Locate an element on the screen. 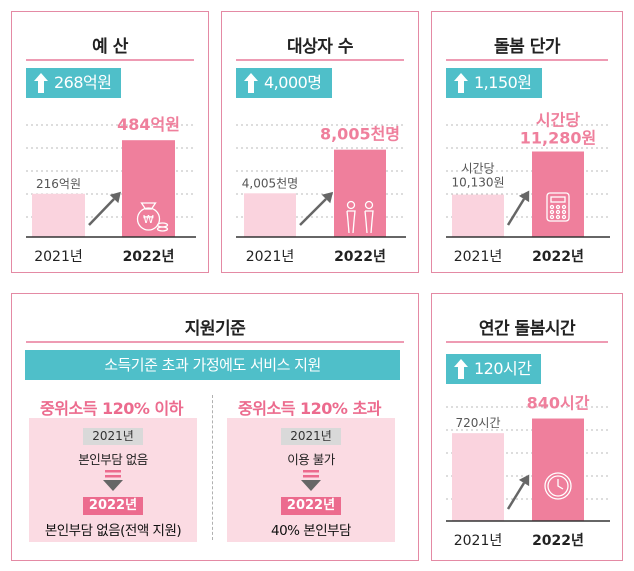 Image resolution: width=634 pixels, height=571 pixels. annual-hours-card: 연간 돌봄시간 120시간 2021년 2022년 720시간 840시간 is located at coordinates (527, 427).